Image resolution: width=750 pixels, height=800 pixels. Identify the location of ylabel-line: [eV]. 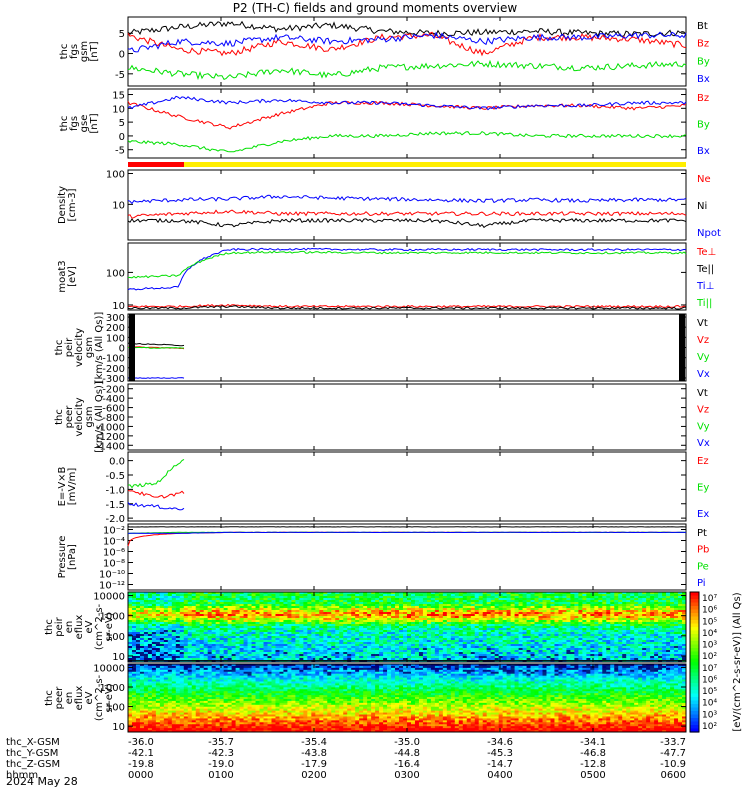
(72, 276).